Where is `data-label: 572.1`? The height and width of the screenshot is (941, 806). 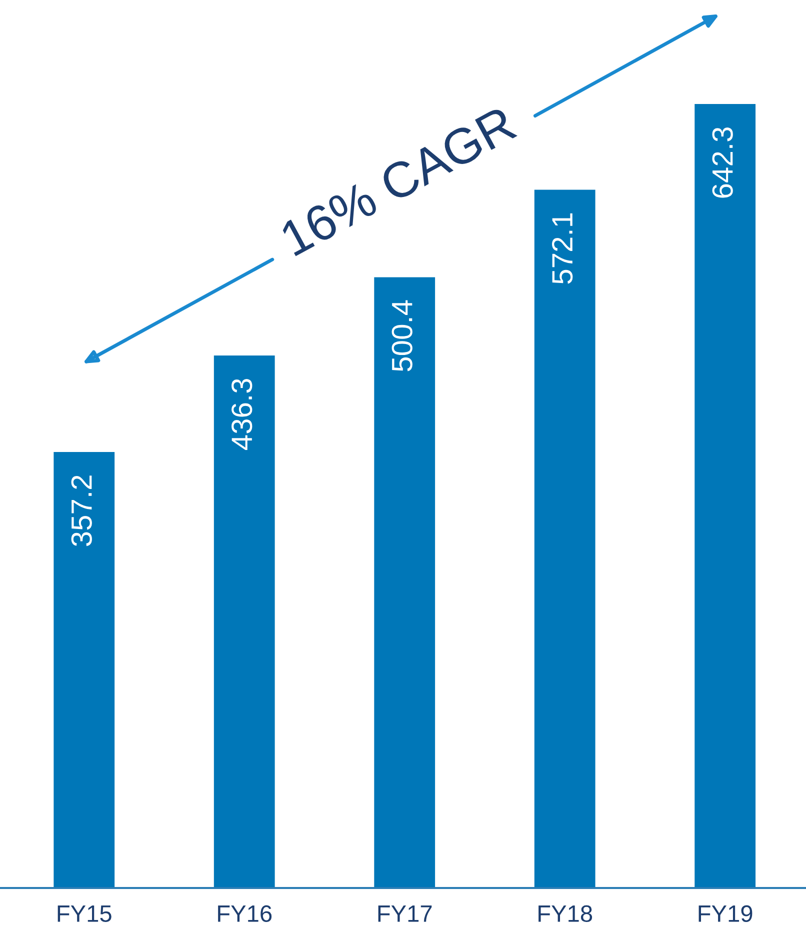
data-label: 572.1 is located at coordinates (562, 248).